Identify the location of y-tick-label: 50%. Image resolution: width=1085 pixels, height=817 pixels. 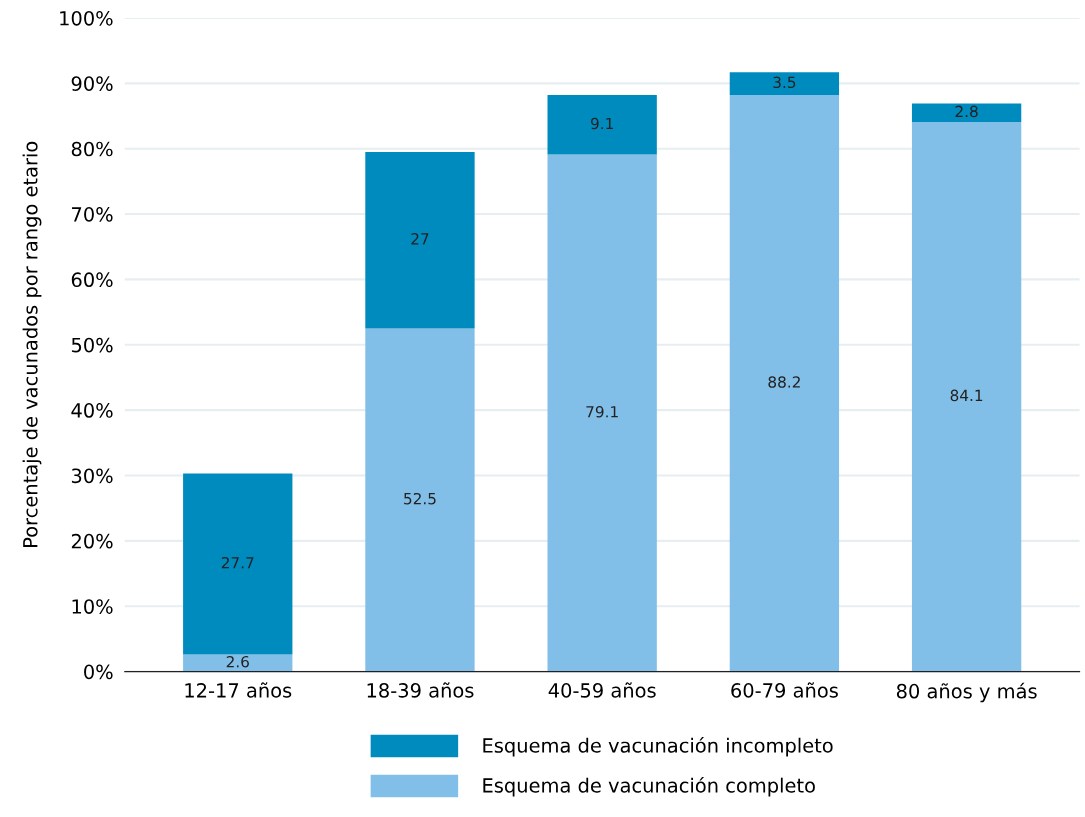
(92, 345).